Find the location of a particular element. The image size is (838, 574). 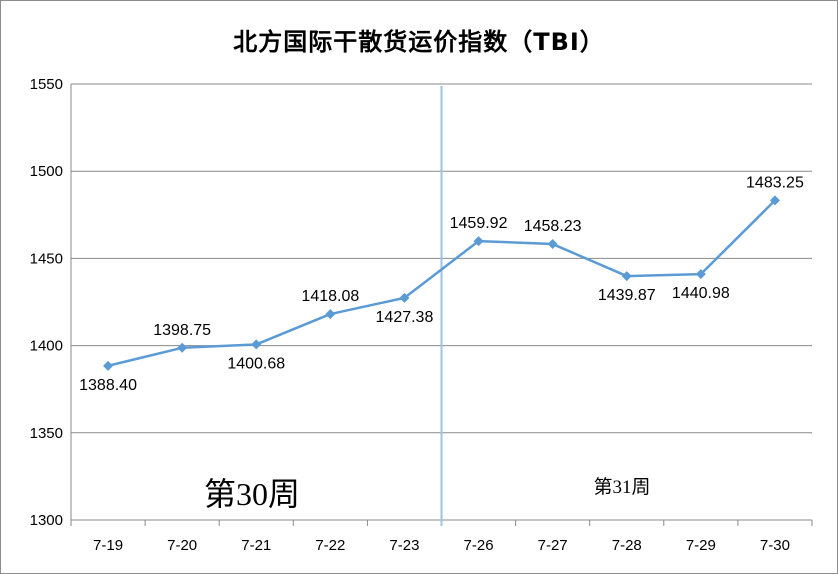

data-label: 1400.68 is located at coordinates (256, 363).